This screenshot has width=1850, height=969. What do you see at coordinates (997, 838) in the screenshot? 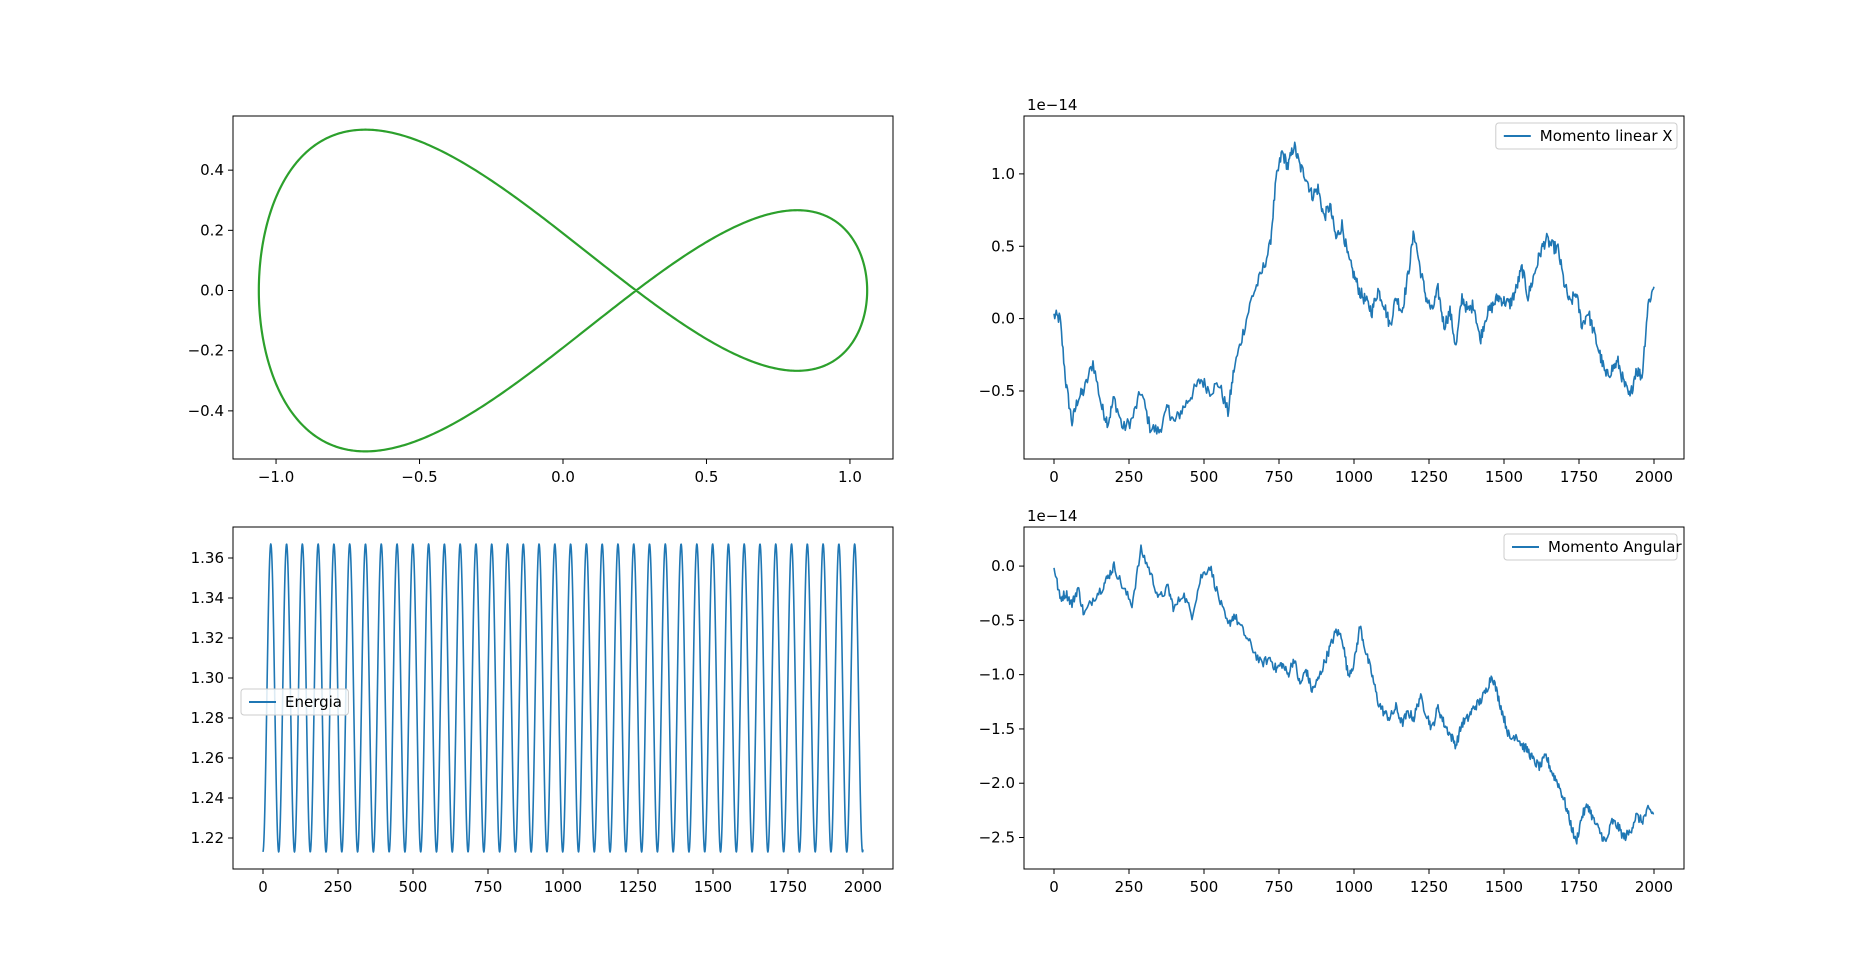
I see `y-tick-label: −2.5` at bounding box center [997, 838].